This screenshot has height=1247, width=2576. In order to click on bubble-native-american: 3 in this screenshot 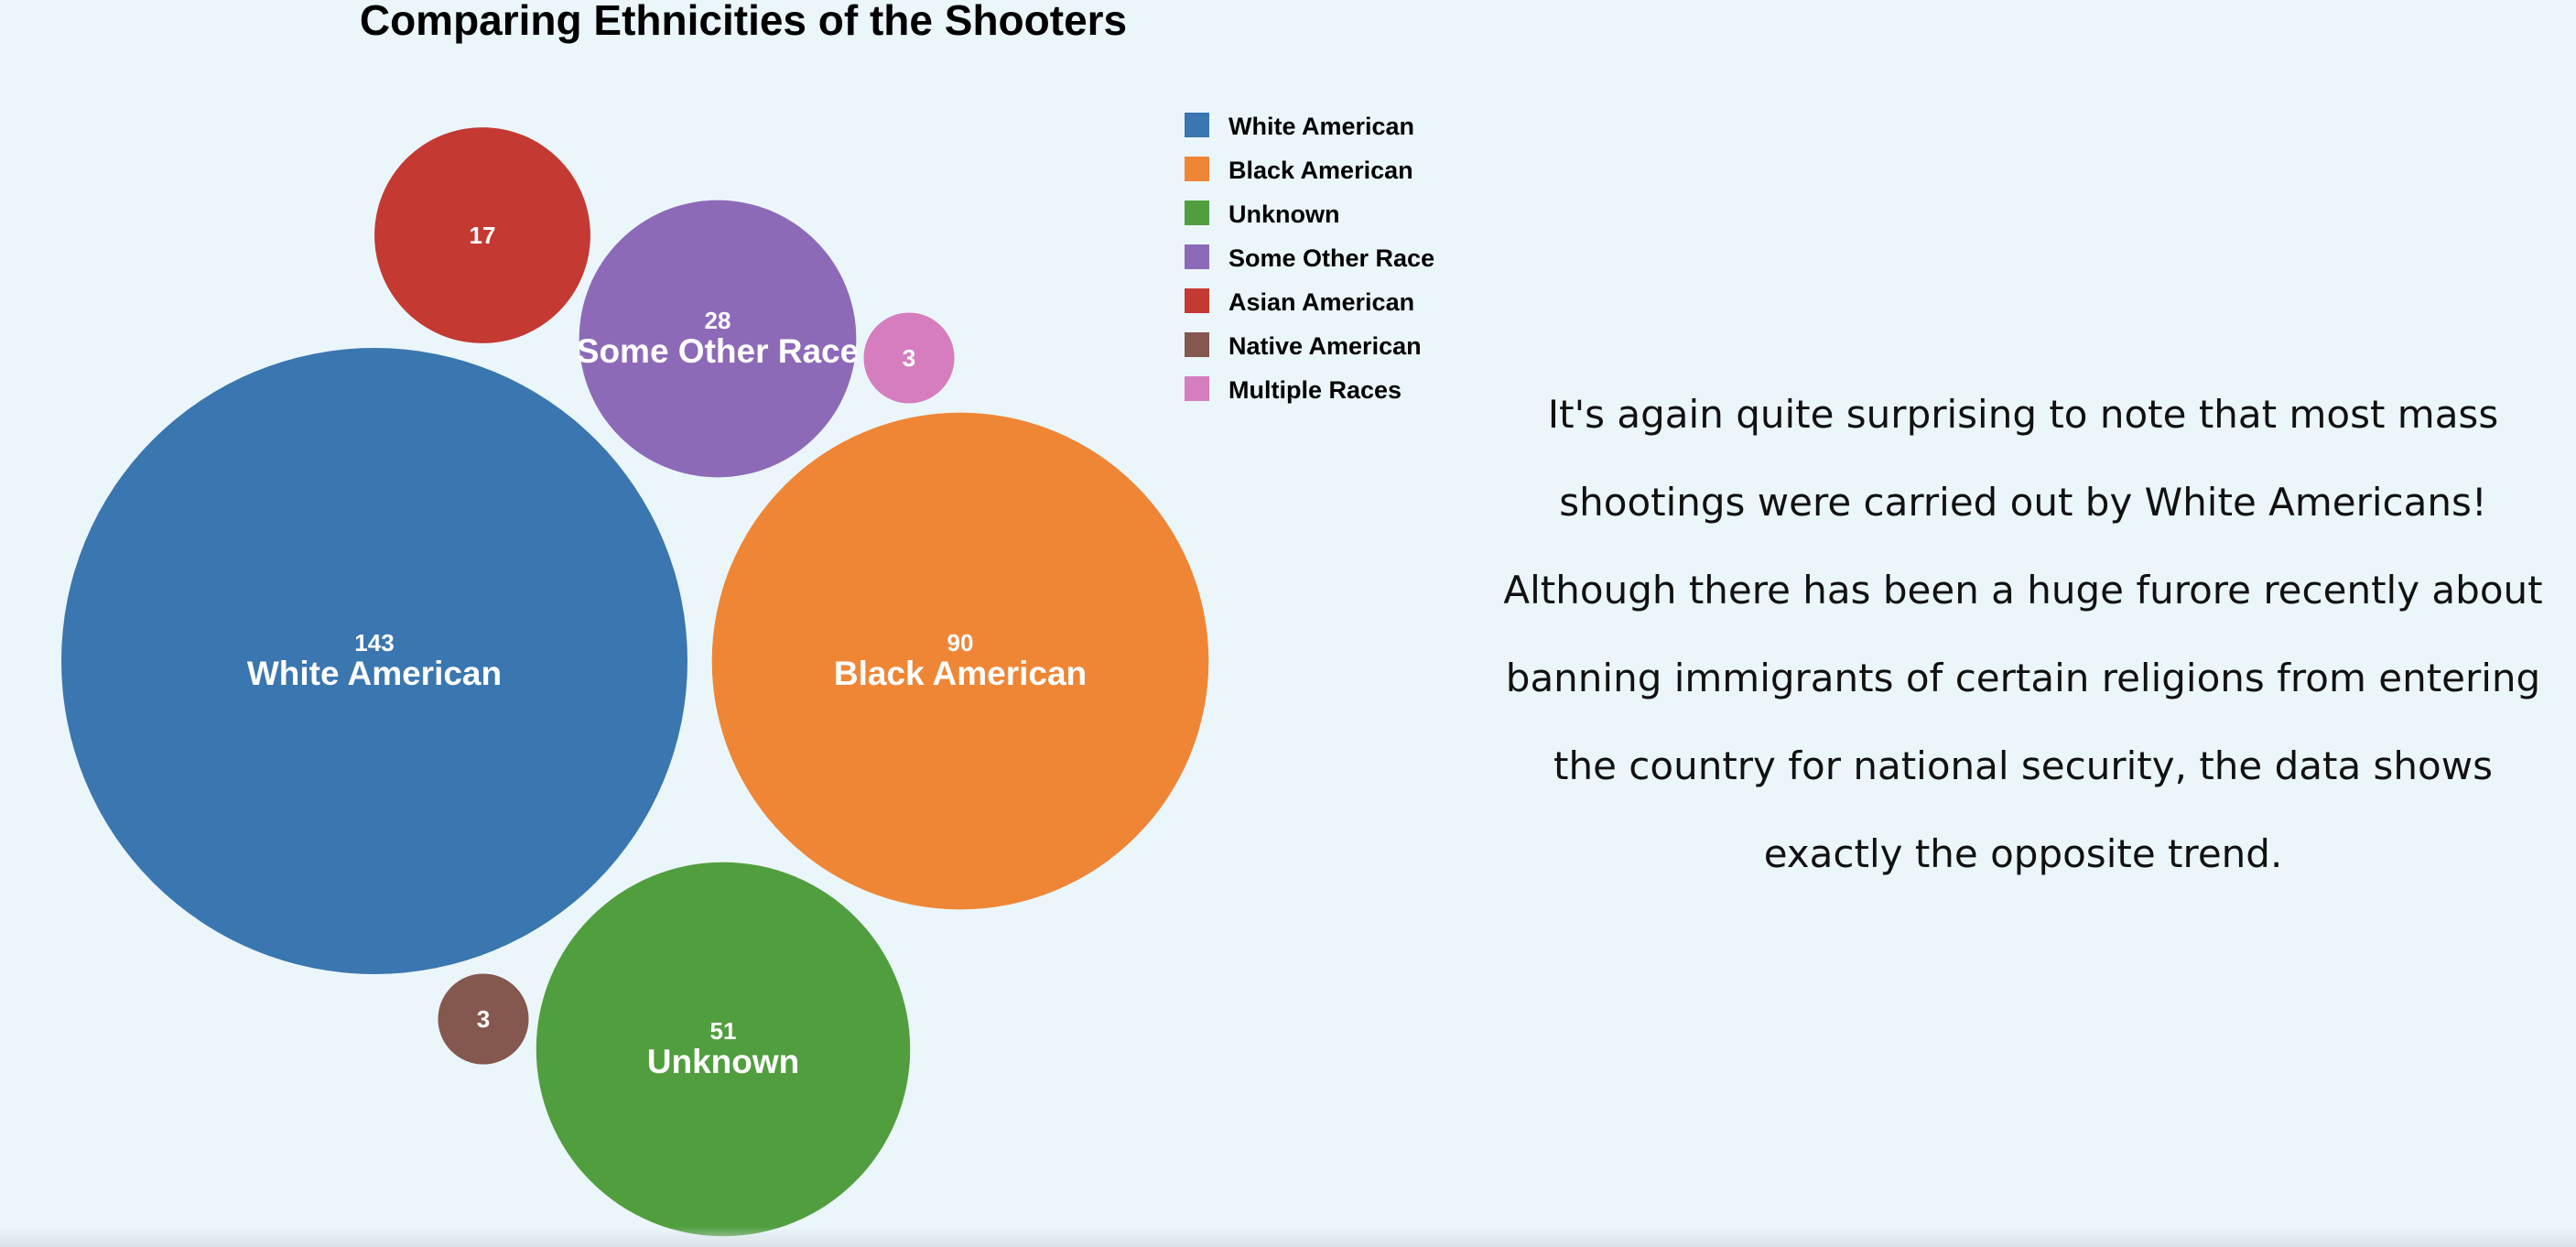, I will do `click(484, 1019)`.